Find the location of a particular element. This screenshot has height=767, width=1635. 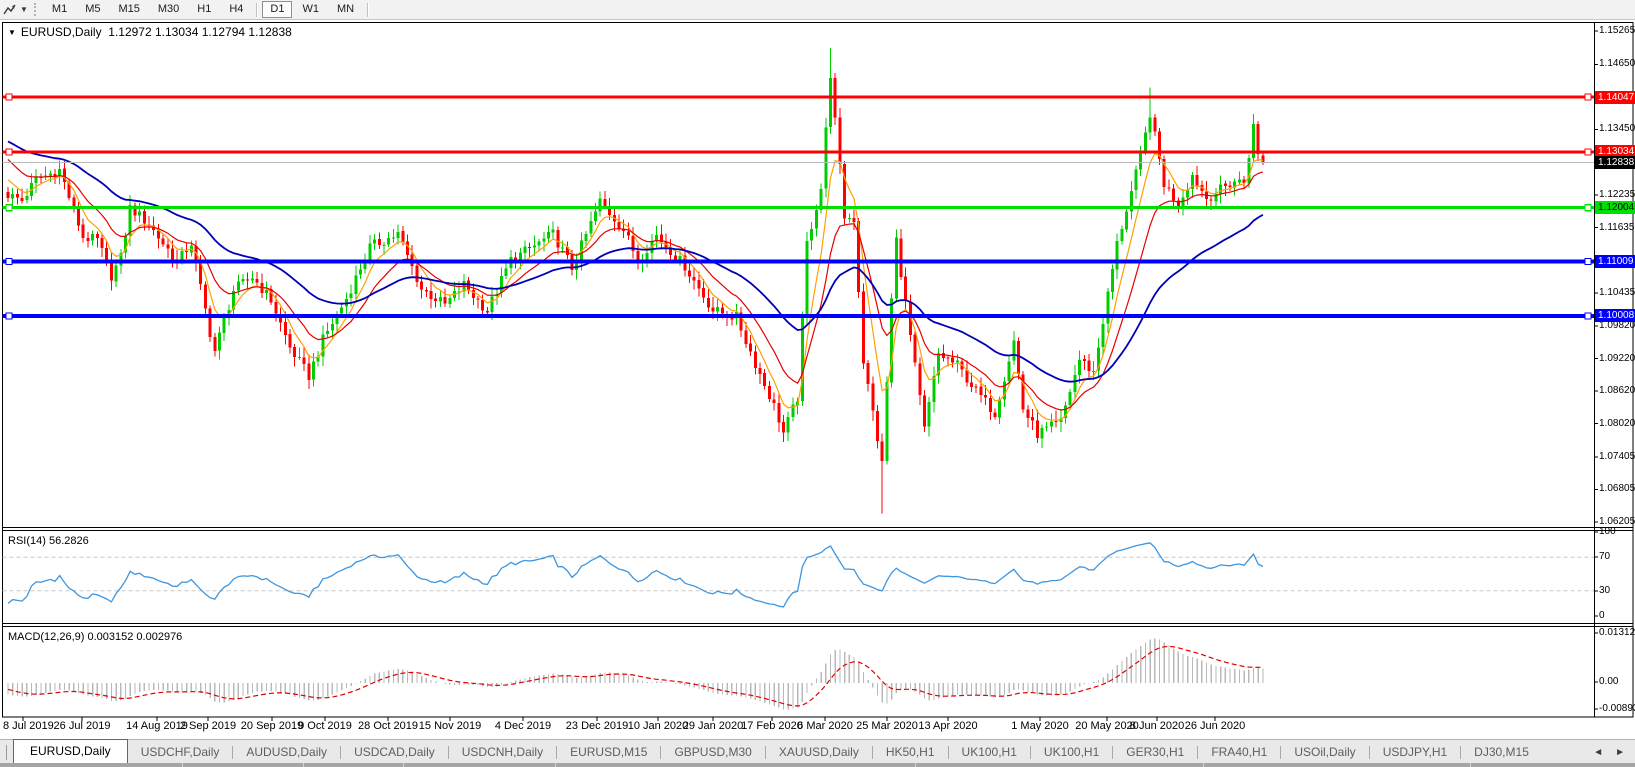

timeframe-button-mn: MN is located at coordinates (345, 9).